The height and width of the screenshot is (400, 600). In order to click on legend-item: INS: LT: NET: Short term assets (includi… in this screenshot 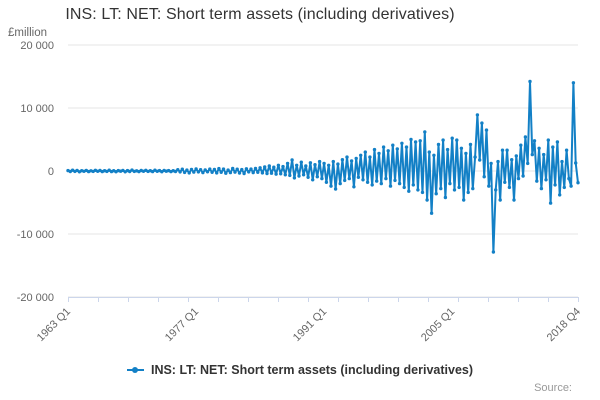, I will do `click(300, 370)`.